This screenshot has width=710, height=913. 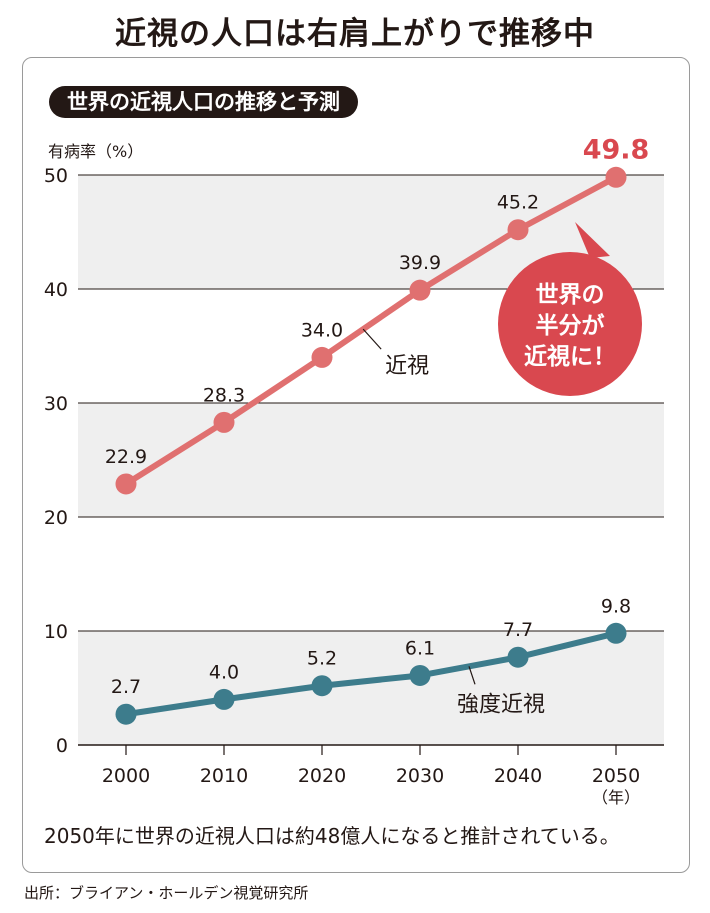 What do you see at coordinates (56, 404) in the screenshot?
I see `y-tick-label: 30` at bounding box center [56, 404].